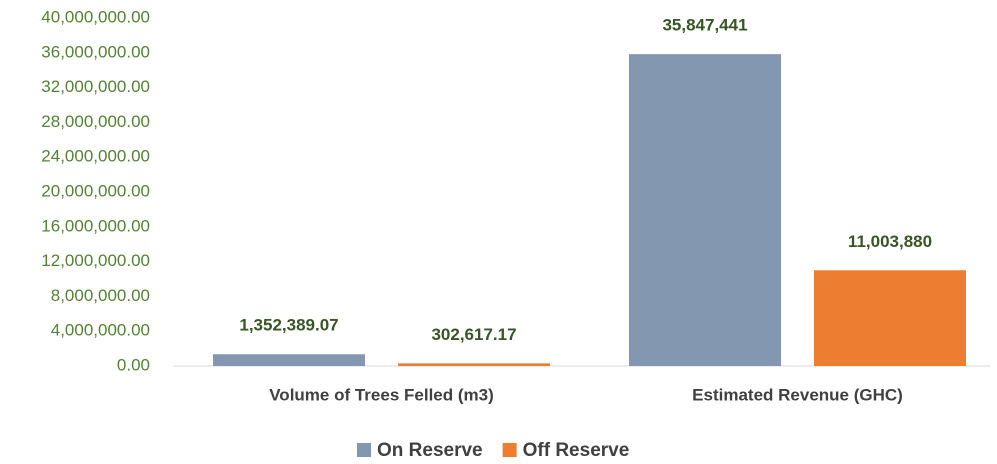  What do you see at coordinates (95, 156) in the screenshot?
I see `y-tick-label: 24,000,000.00` at bounding box center [95, 156].